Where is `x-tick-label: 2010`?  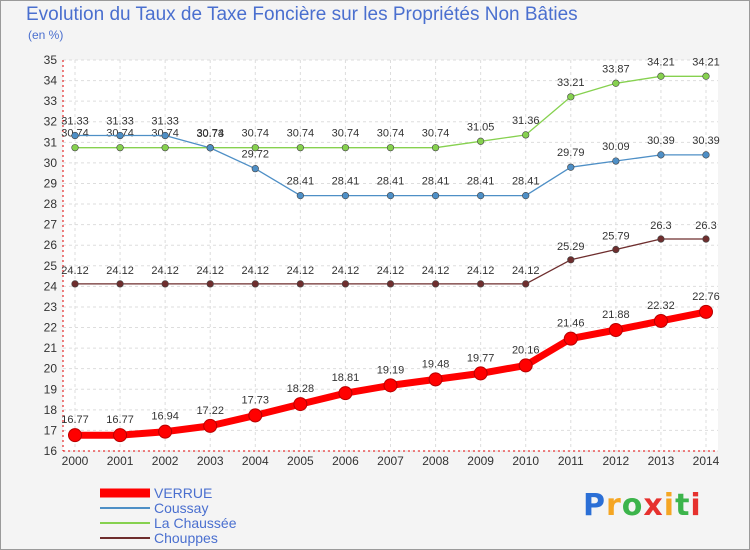
x-tick-label: 2010 is located at coordinates (525, 461).